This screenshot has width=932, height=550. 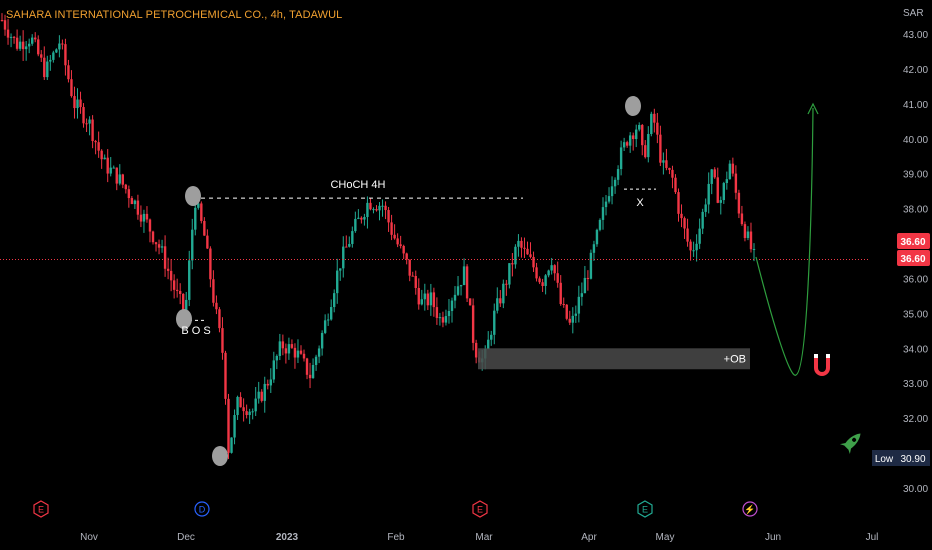 I want to click on y-tick-label: 38.00, so click(x=915, y=210).